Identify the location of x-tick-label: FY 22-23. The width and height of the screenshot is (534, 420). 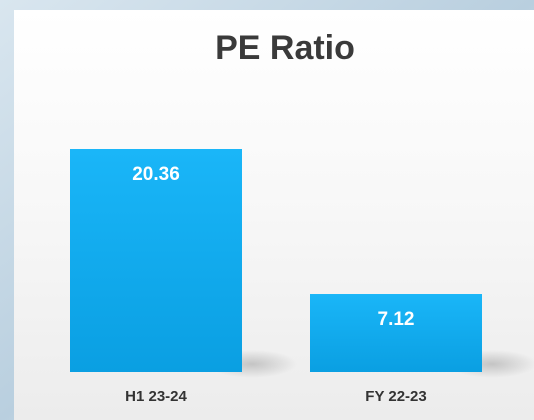
(395, 396).